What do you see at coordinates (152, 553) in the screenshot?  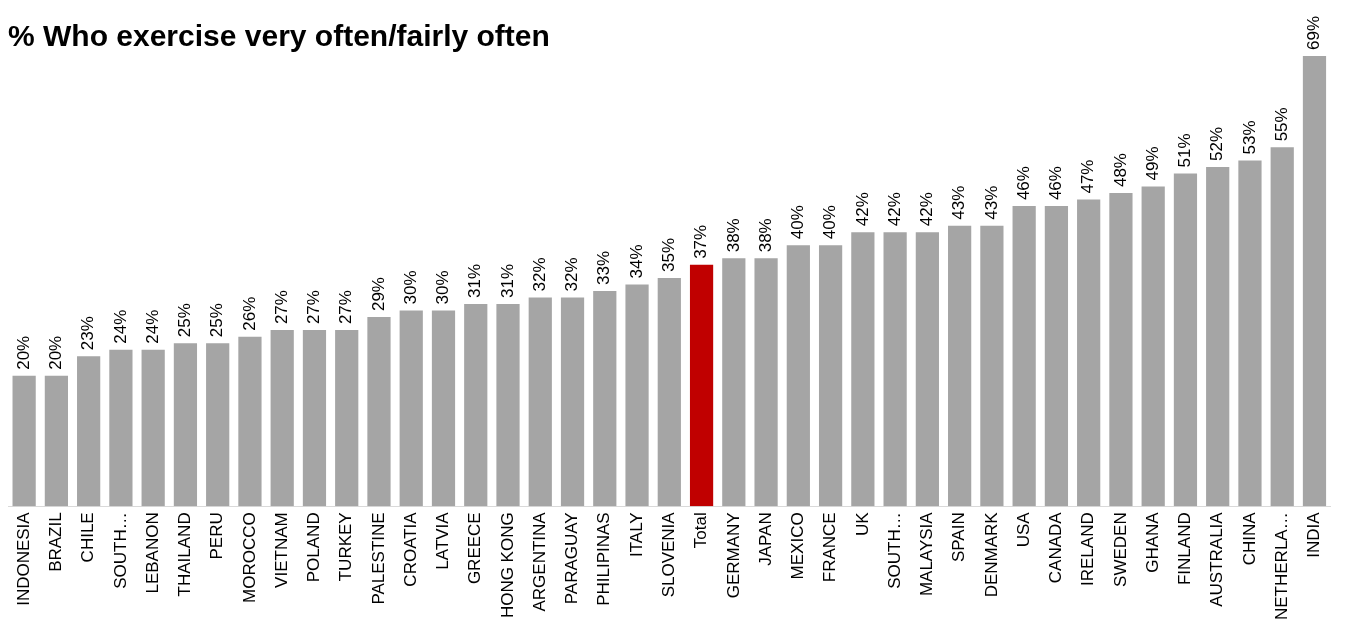 I see `x-tick-label: LEBANON` at bounding box center [152, 553].